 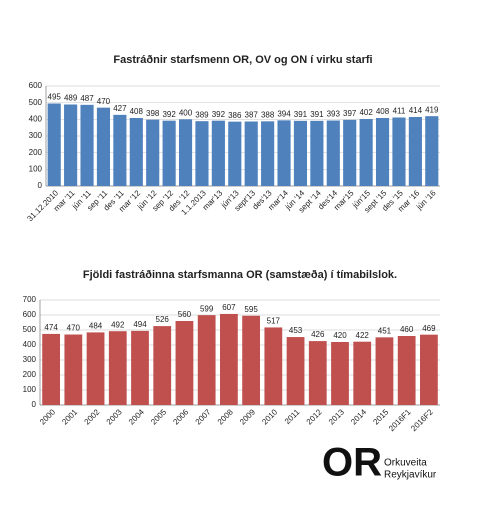 What do you see at coordinates (284, 113) in the screenshot?
I see `data-label: 394` at bounding box center [284, 113].